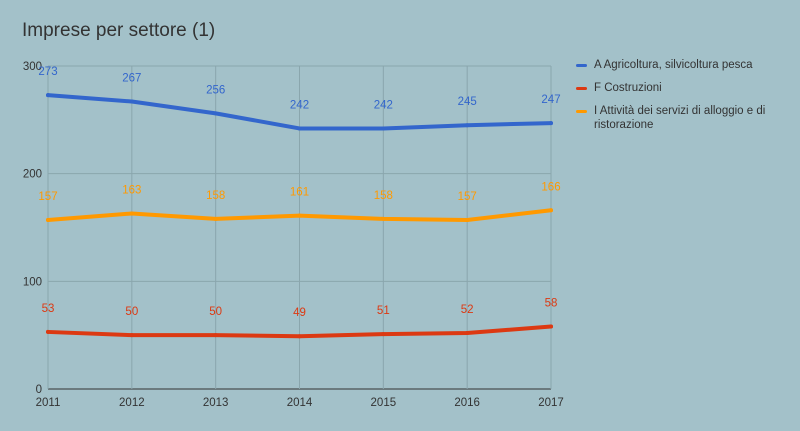  What do you see at coordinates (628, 88) in the screenshot?
I see `legend-label: F Costruzioni` at bounding box center [628, 88].